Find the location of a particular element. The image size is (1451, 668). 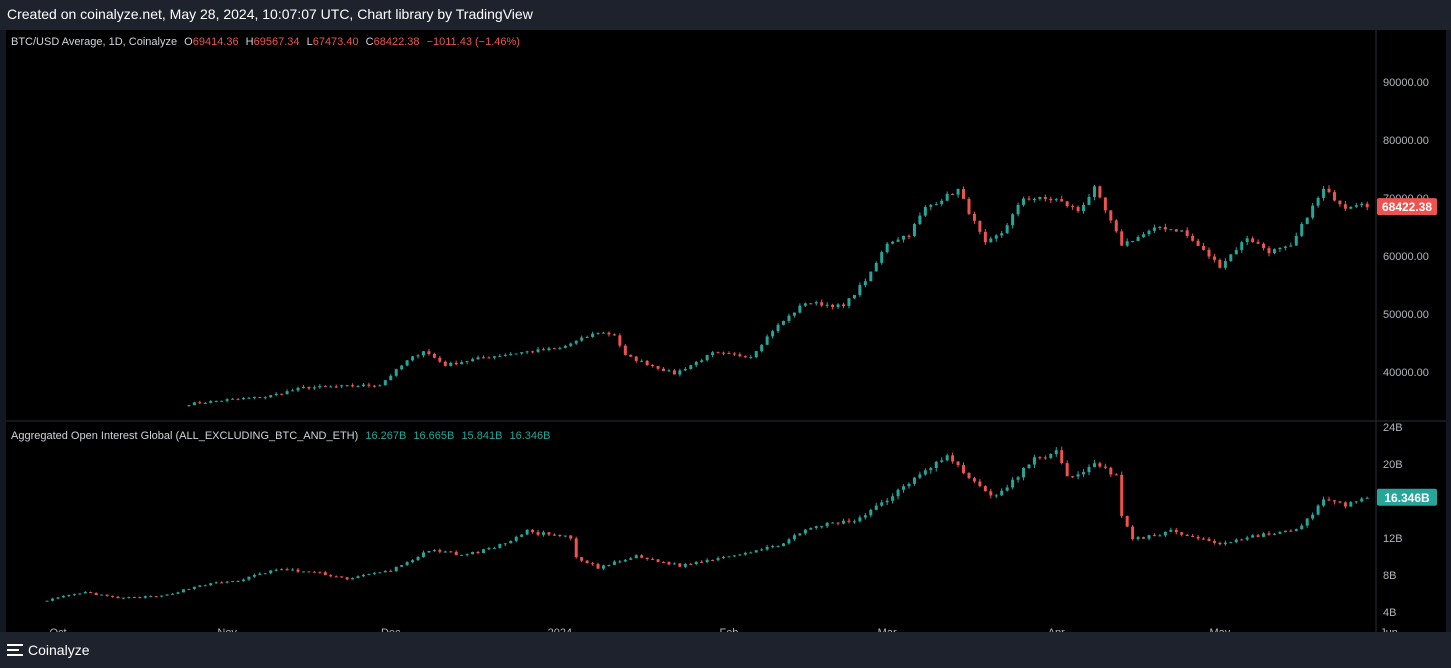

menu-icon is located at coordinates (15, 650).